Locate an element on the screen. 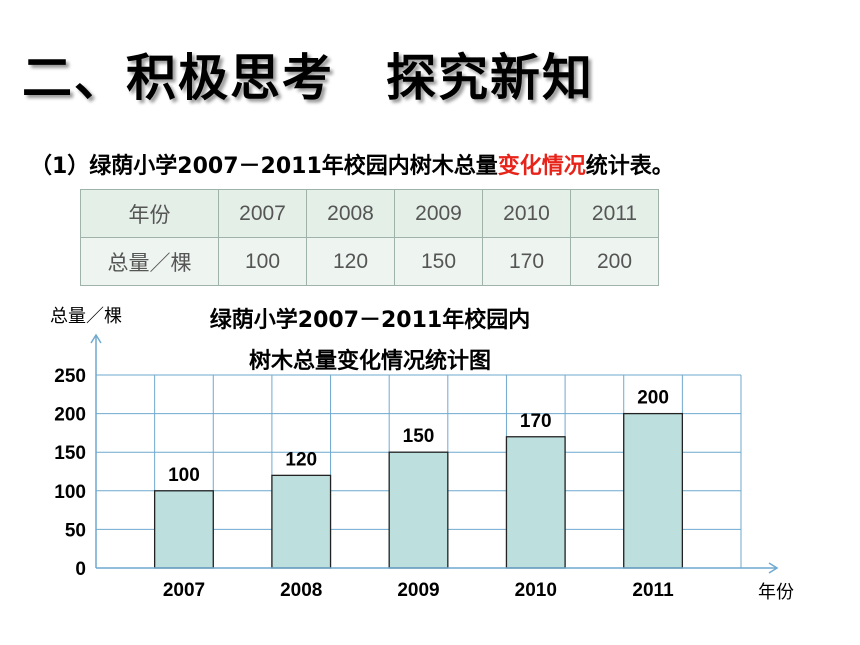 The height and width of the screenshot is (645, 860). y-axis-arrow is located at coordinates (96, 338).